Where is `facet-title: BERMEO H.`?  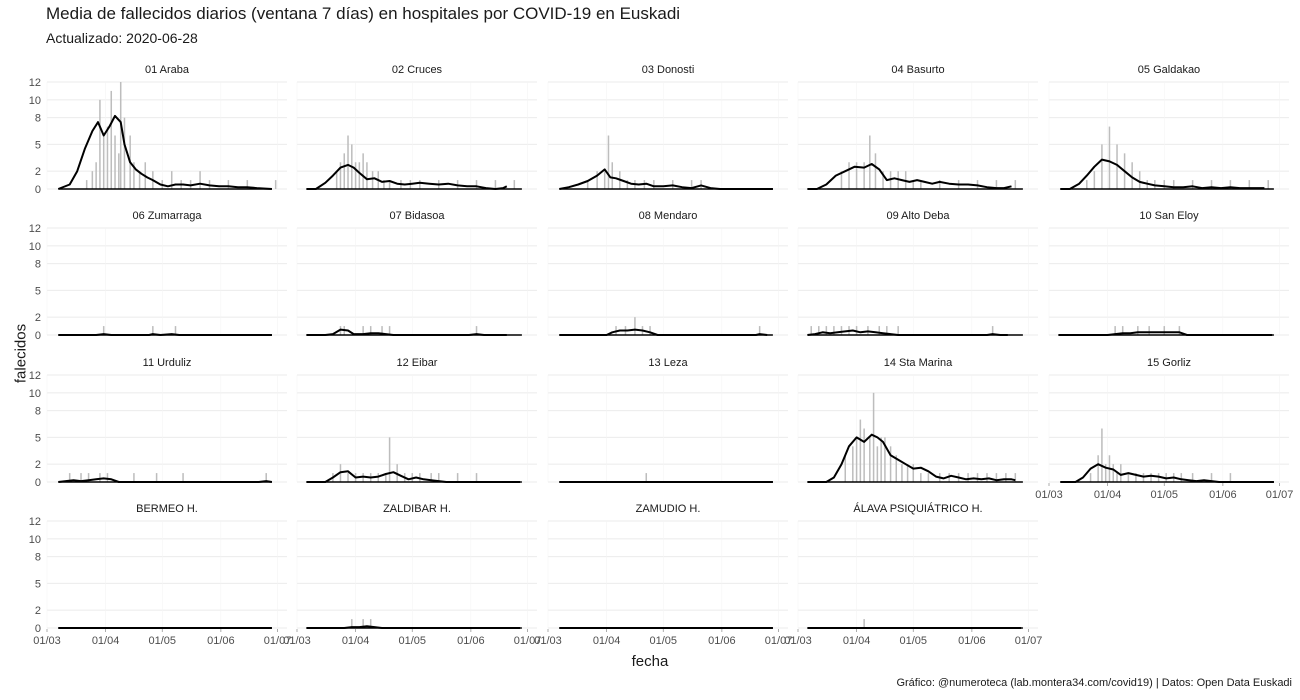
facet-title: BERMEO H. is located at coordinates (167, 509).